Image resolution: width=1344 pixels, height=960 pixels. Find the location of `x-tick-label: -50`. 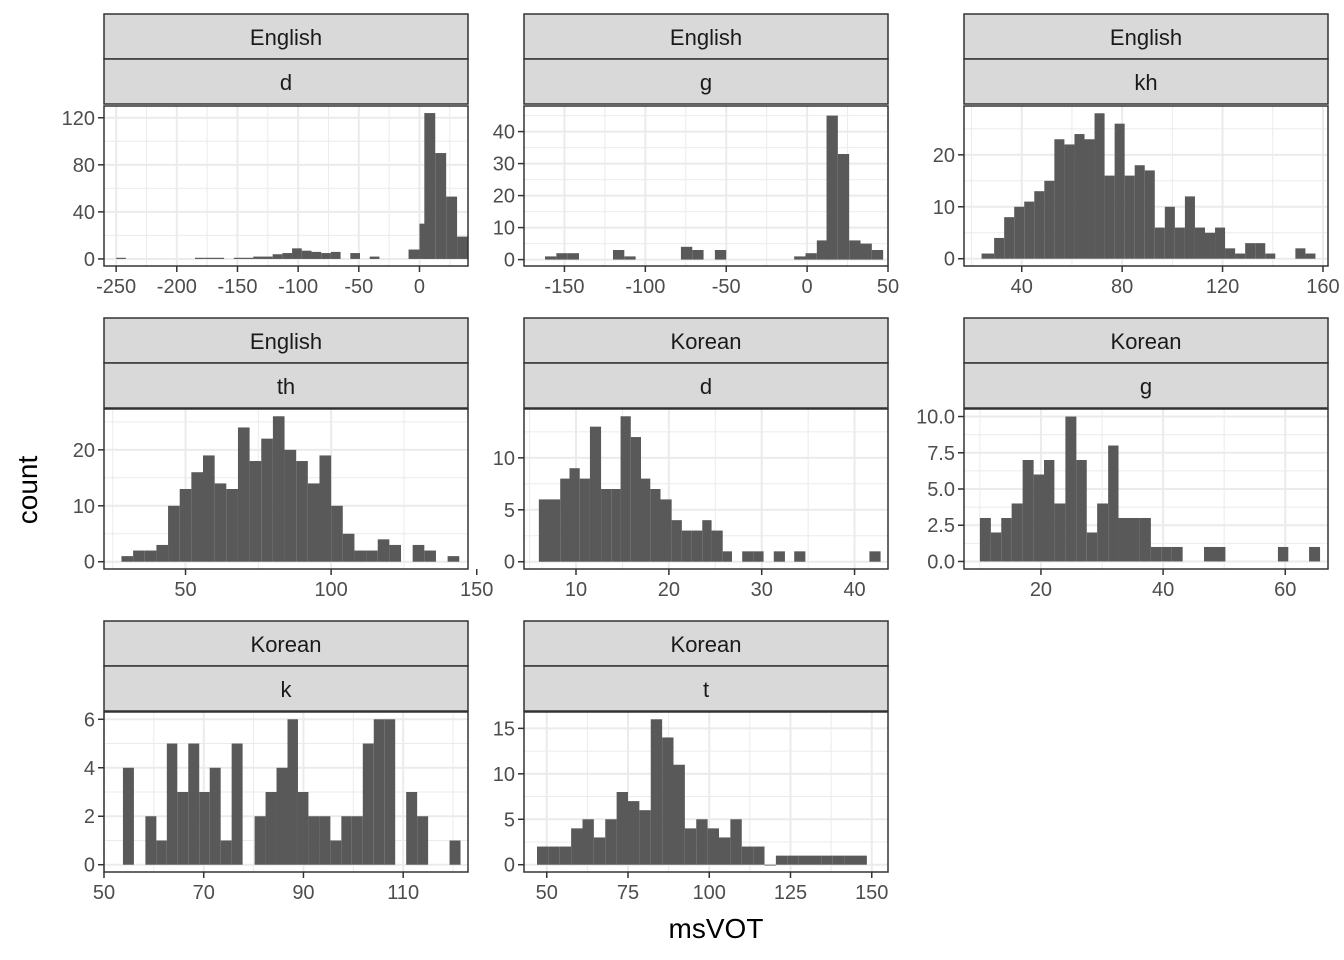

x-tick-label: -50 is located at coordinates (358, 287).